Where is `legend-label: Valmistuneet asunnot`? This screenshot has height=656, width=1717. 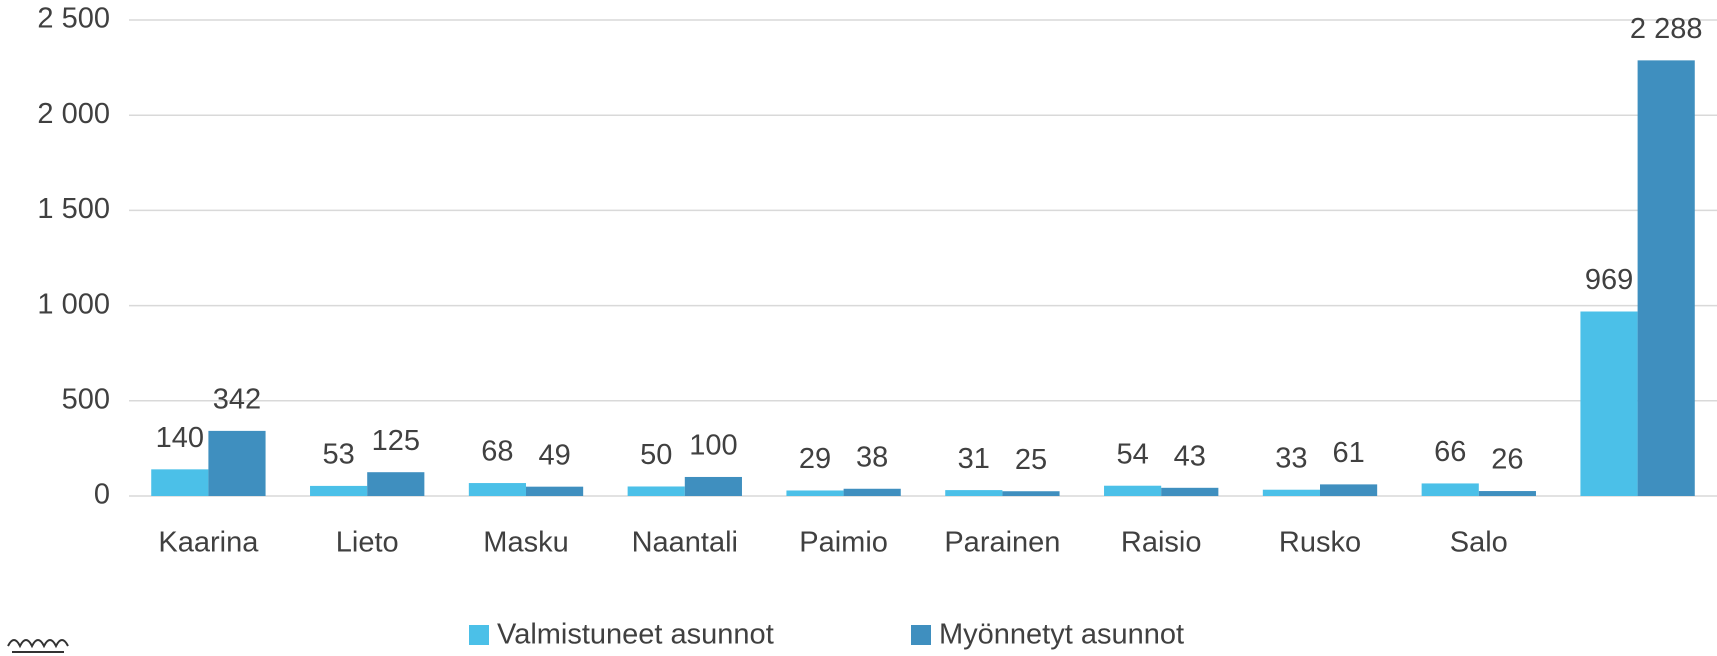
legend-label: Valmistuneet asunnot is located at coordinates (635, 635).